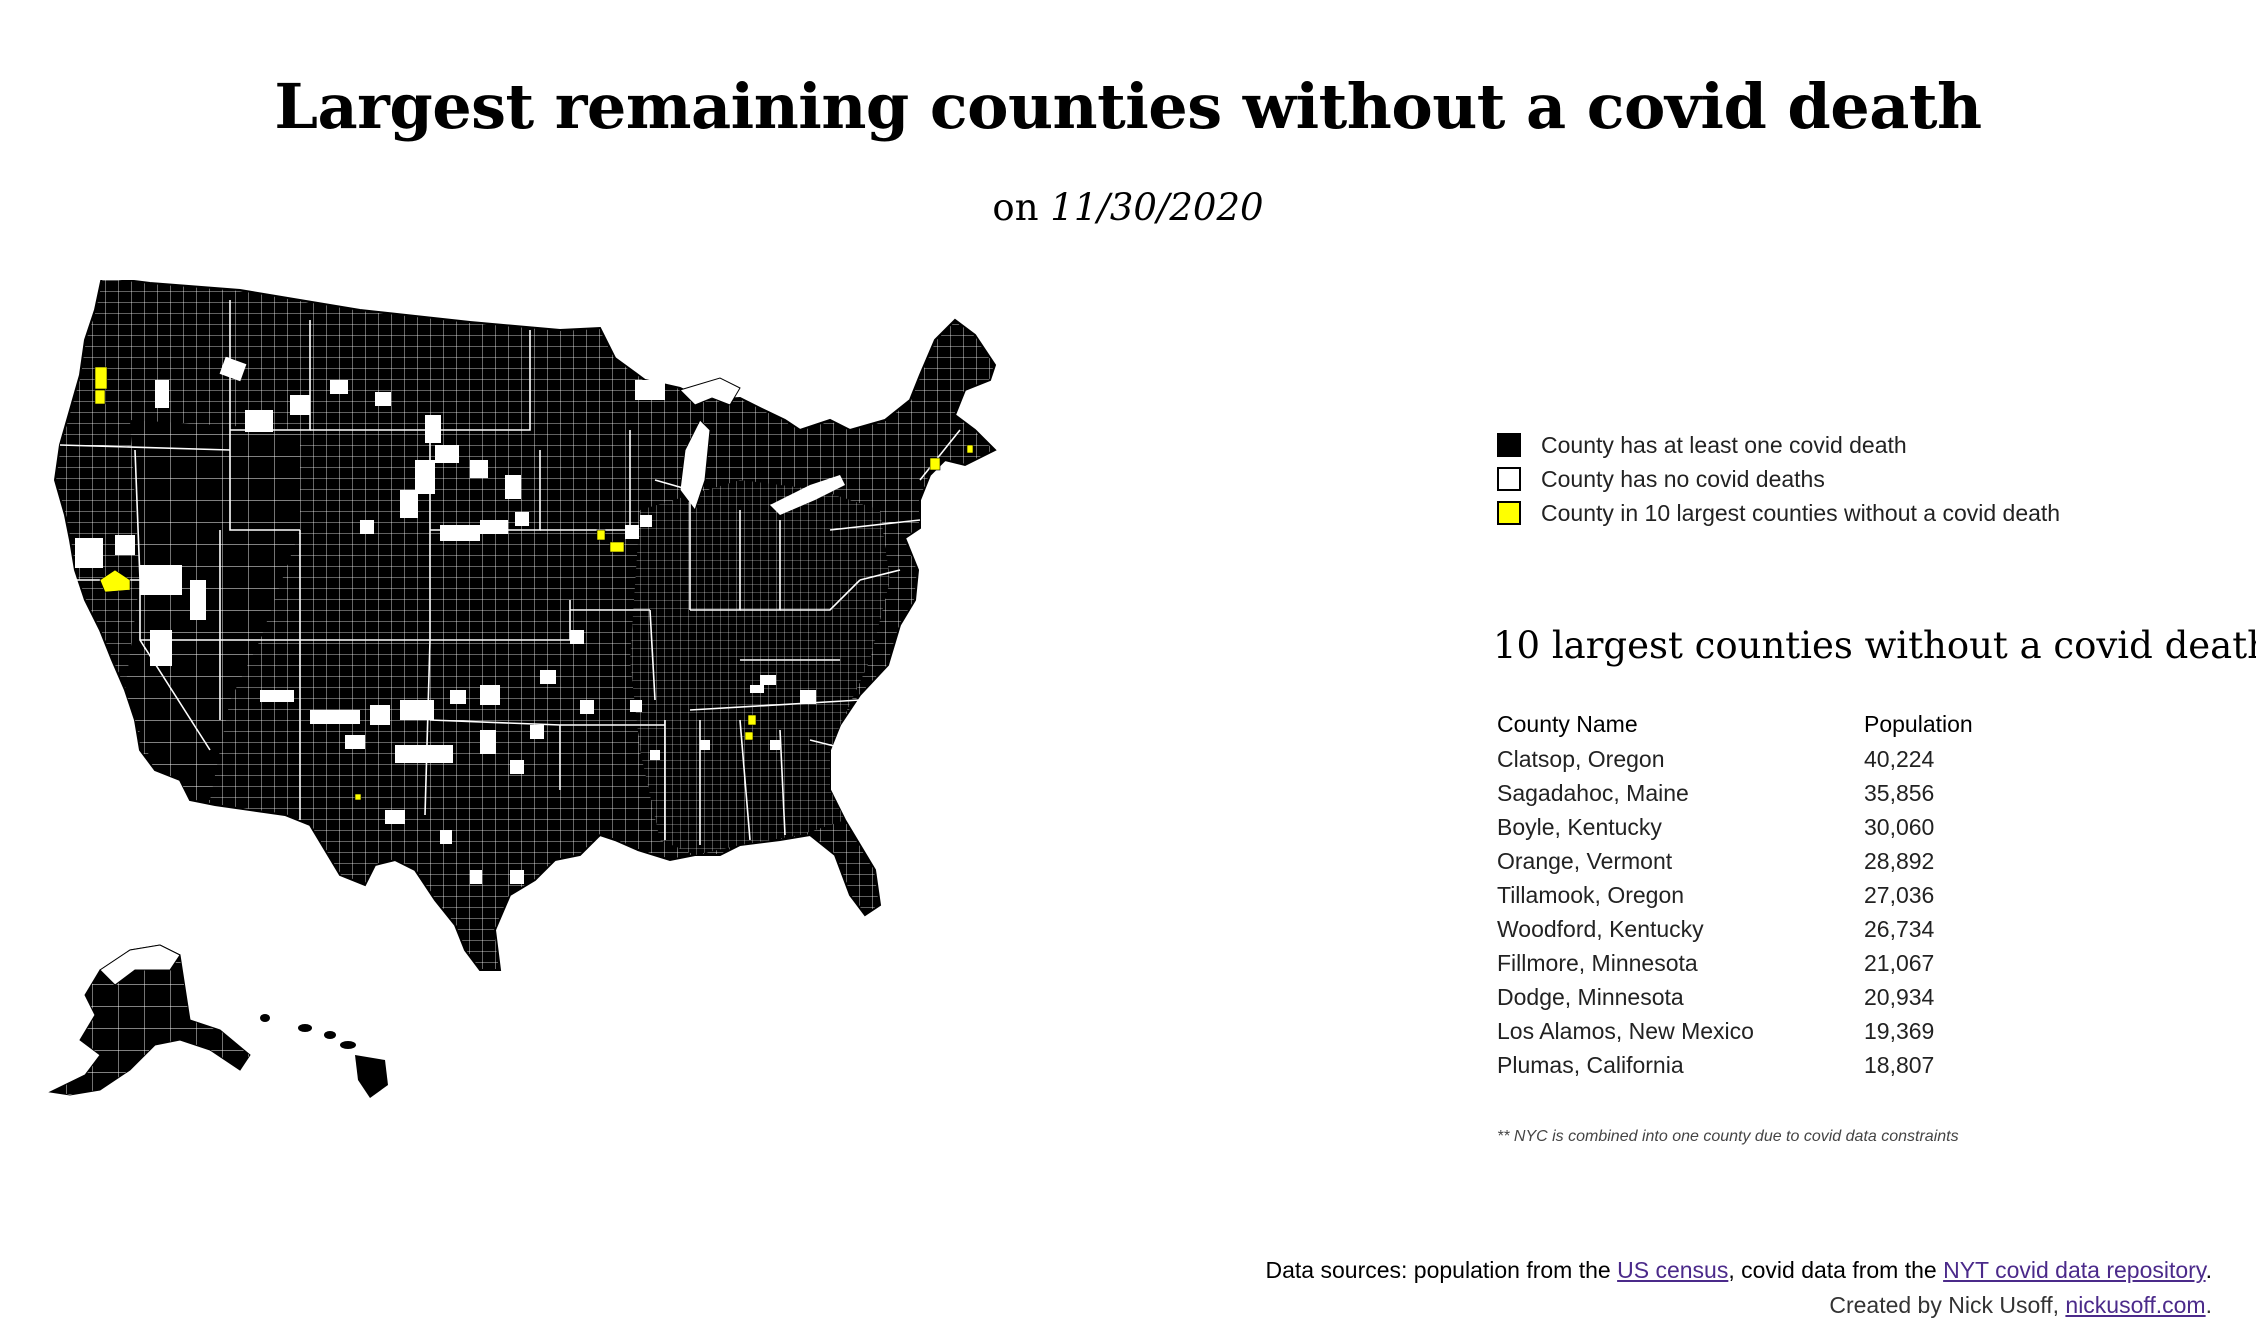 The image size is (2256, 1336). I want to click on swatch-no-death, so click(1509, 479).